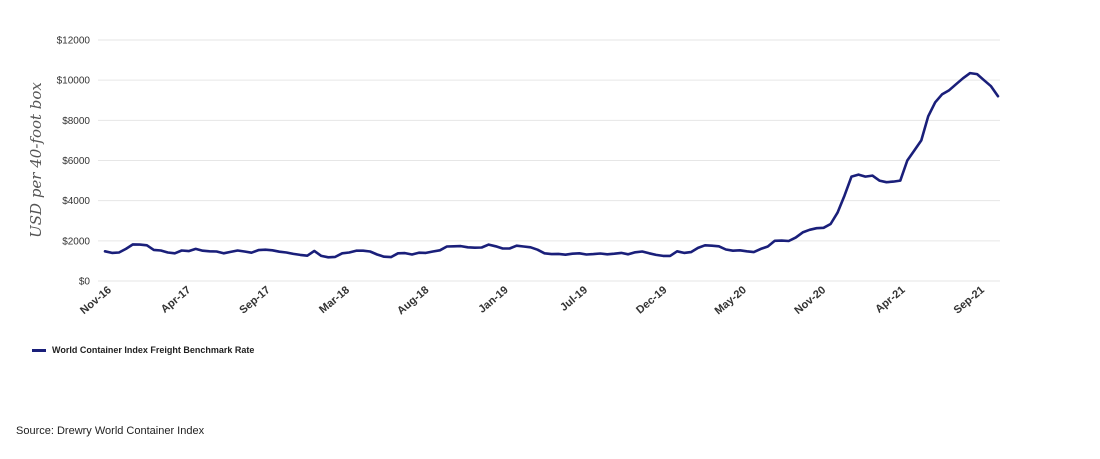  What do you see at coordinates (334, 300) in the screenshot?
I see `x-tick-label: Mar-18` at bounding box center [334, 300].